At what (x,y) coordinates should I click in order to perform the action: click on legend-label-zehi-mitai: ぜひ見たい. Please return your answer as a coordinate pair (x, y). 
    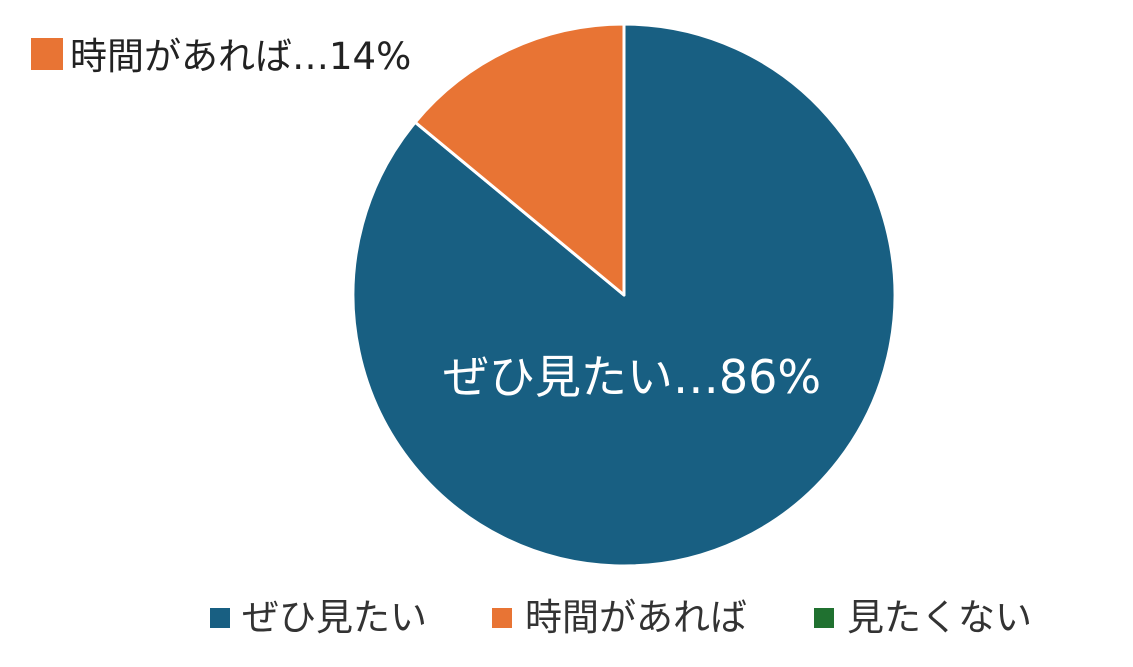
    Looking at the image, I should click on (334, 617).